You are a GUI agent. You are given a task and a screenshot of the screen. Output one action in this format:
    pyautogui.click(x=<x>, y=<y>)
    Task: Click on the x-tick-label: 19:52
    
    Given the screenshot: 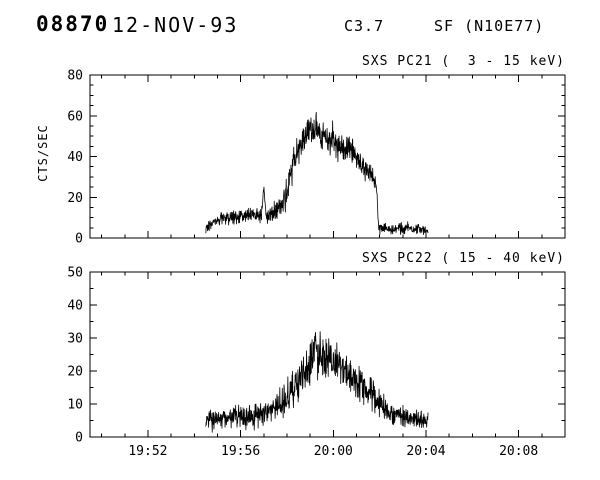 What is the action you would take?
    pyautogui.click(x=147, y=451)
    